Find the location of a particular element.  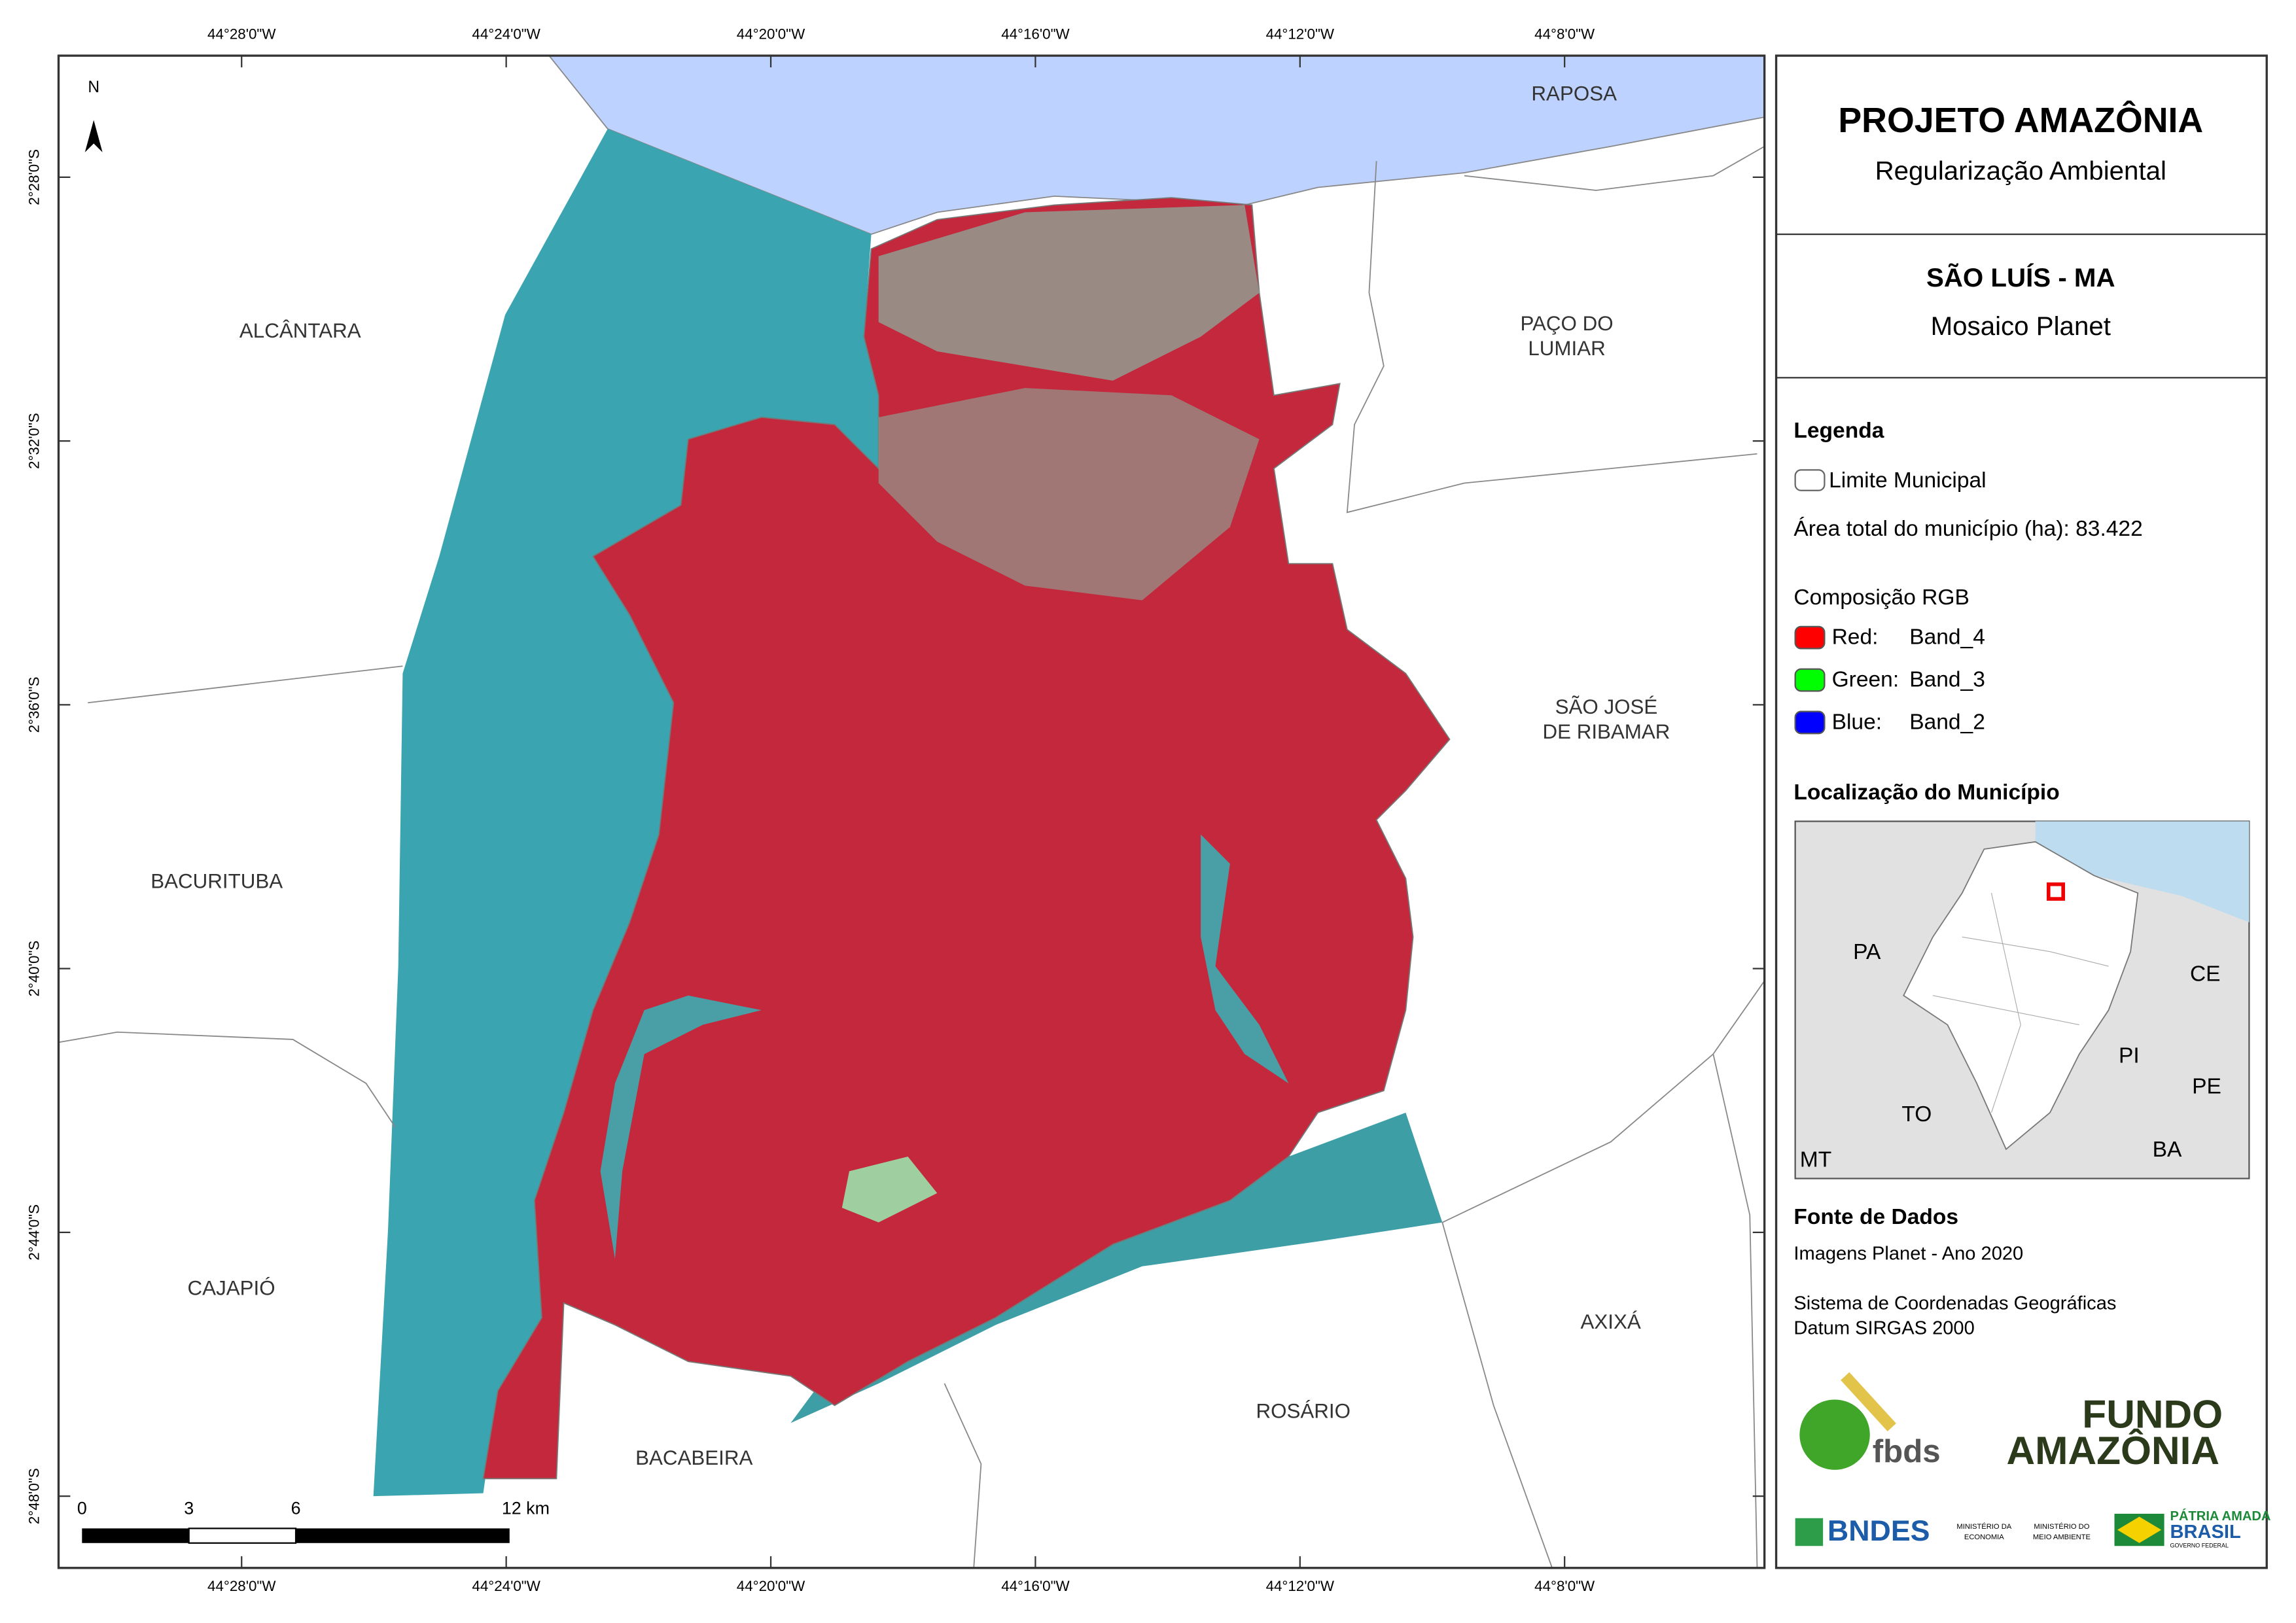

municipality-label: ALCÂNTARA is located at coordinates (300, 331).